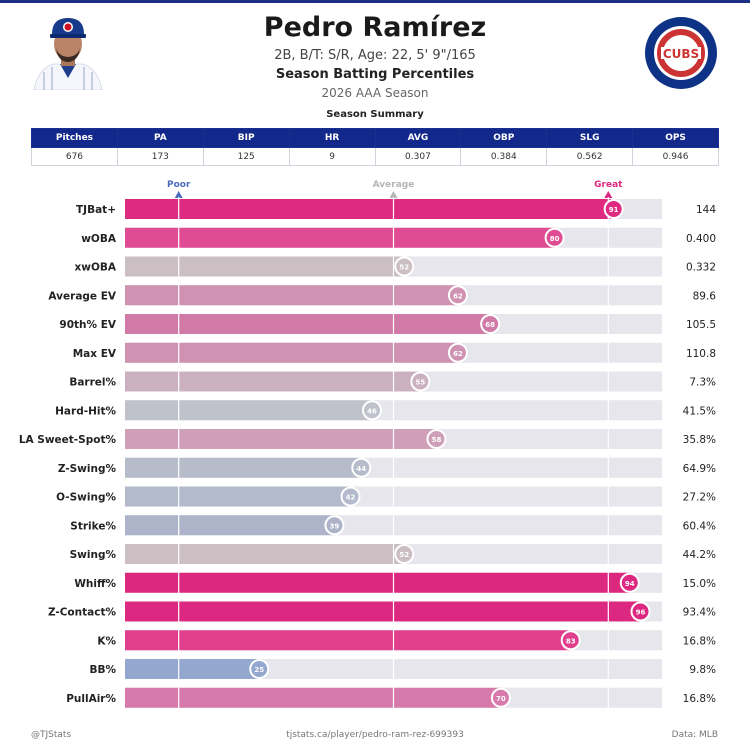  I want to click on percentile-value: 91, so click(614, 210).